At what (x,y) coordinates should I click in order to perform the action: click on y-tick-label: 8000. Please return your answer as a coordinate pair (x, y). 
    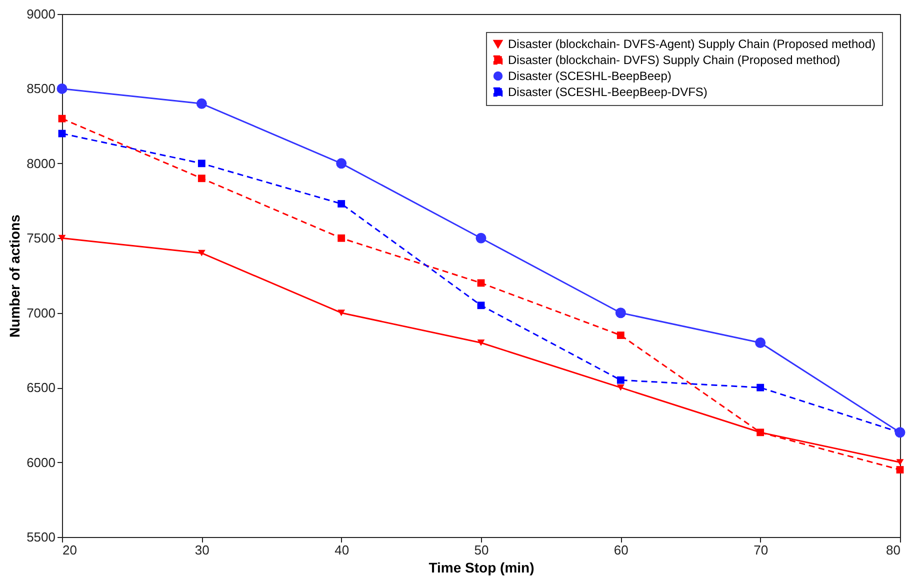
    Looking at the image, I should click on (41, 163).